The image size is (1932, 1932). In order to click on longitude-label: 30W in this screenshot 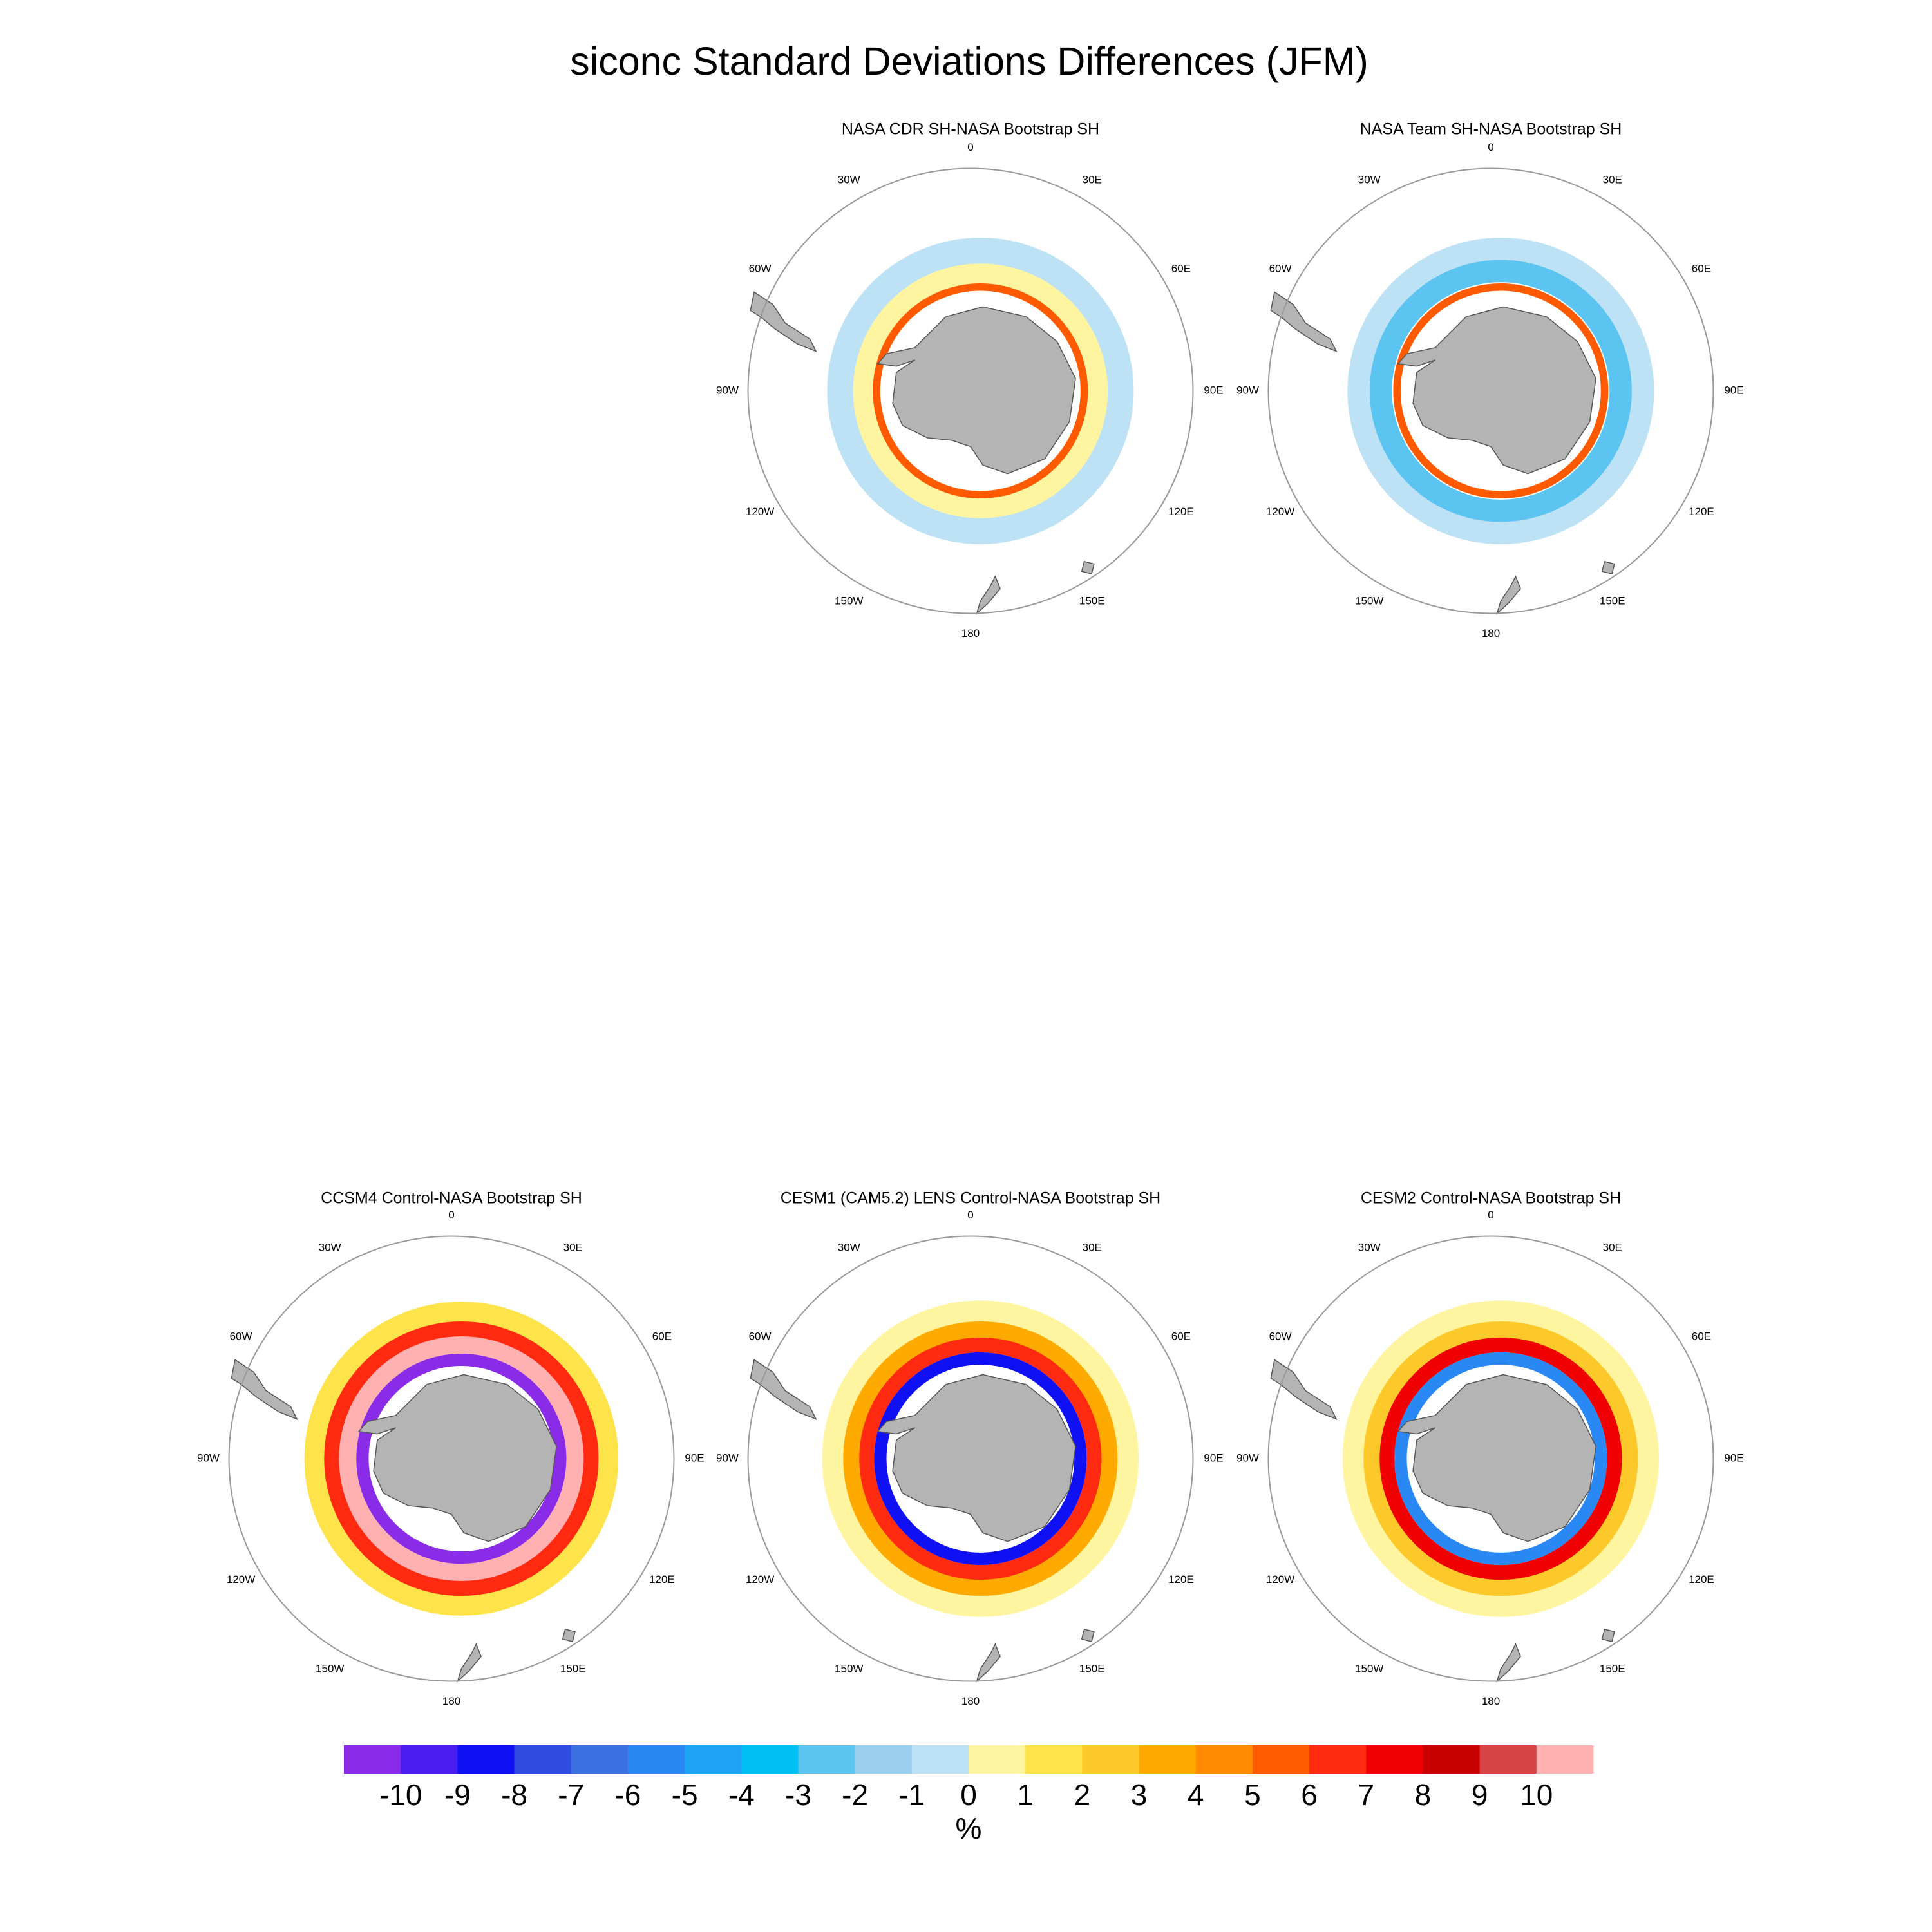, I will do `click(1370, 1248)`.